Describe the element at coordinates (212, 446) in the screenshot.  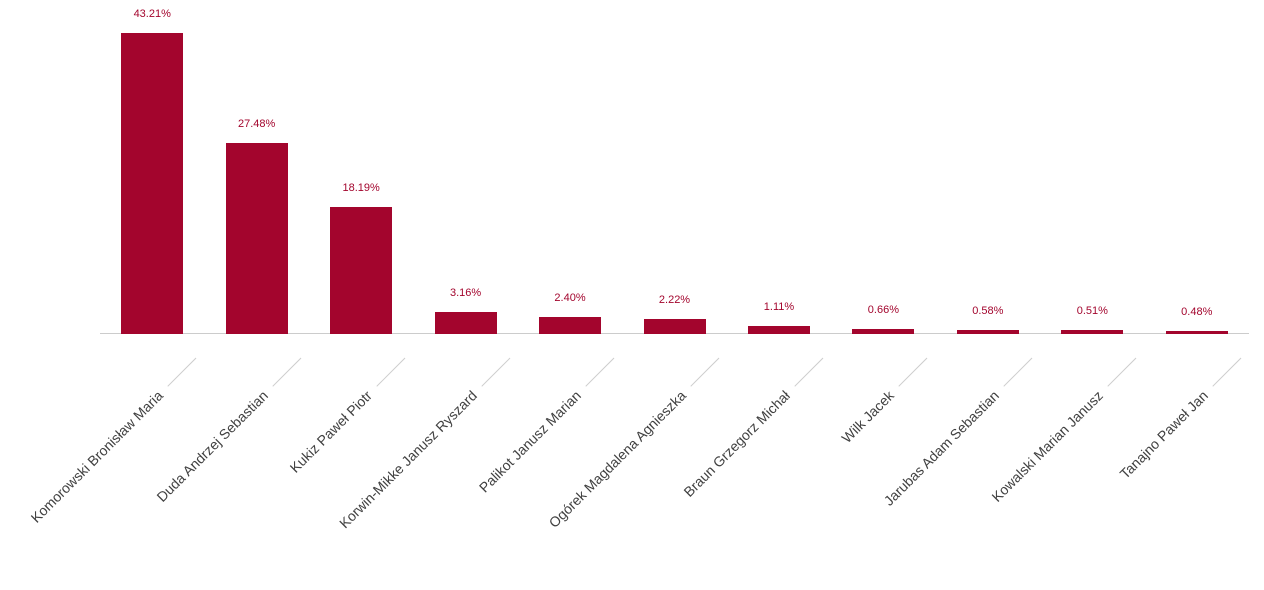
I see `x-axis-category-label: Duda Andrzej Sebastian` at that location.